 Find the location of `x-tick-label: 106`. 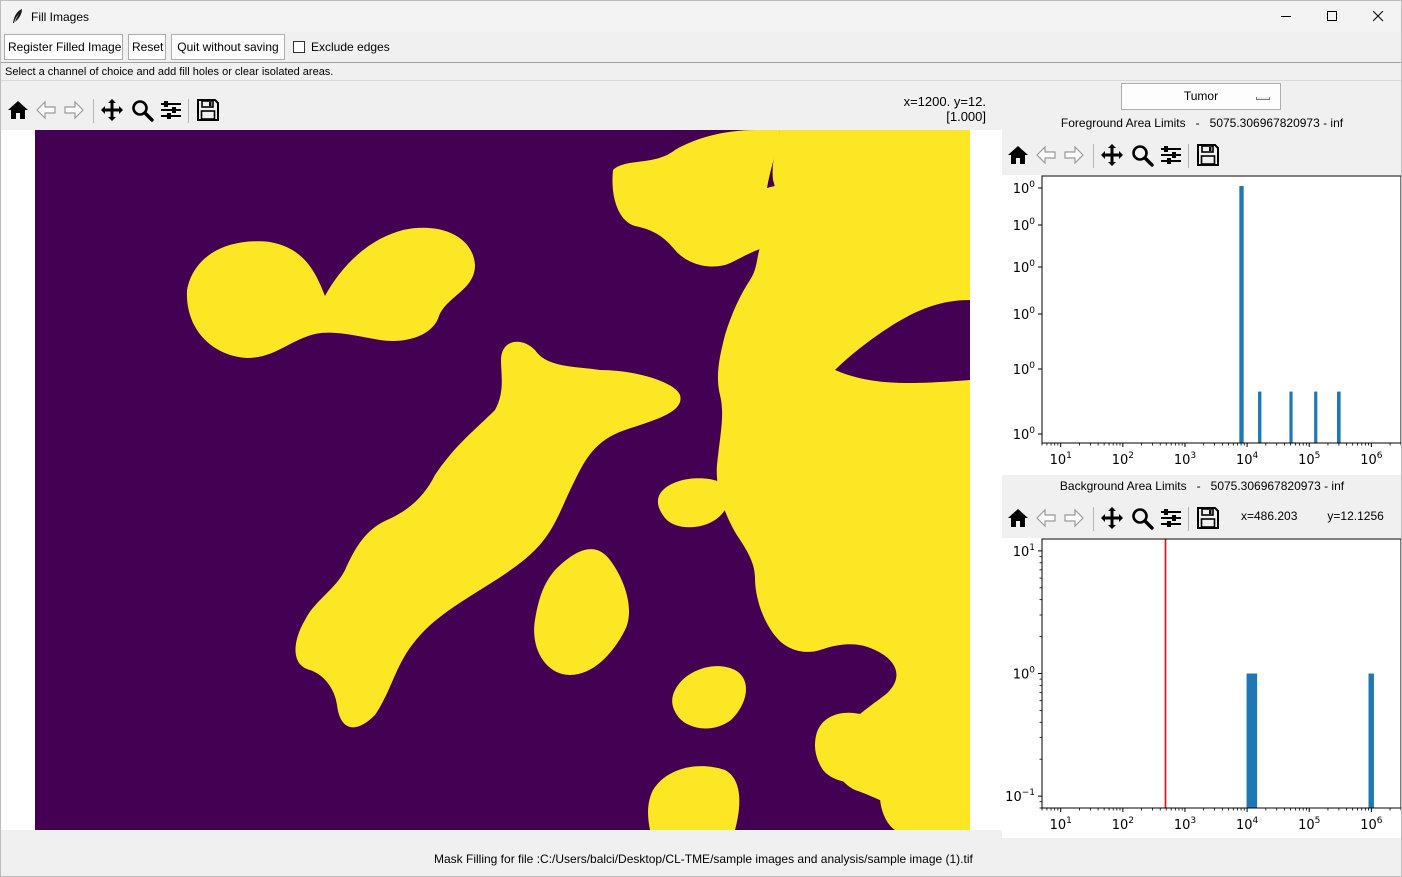

x-tick-label: 106 is located at coordinates (1371, 824).